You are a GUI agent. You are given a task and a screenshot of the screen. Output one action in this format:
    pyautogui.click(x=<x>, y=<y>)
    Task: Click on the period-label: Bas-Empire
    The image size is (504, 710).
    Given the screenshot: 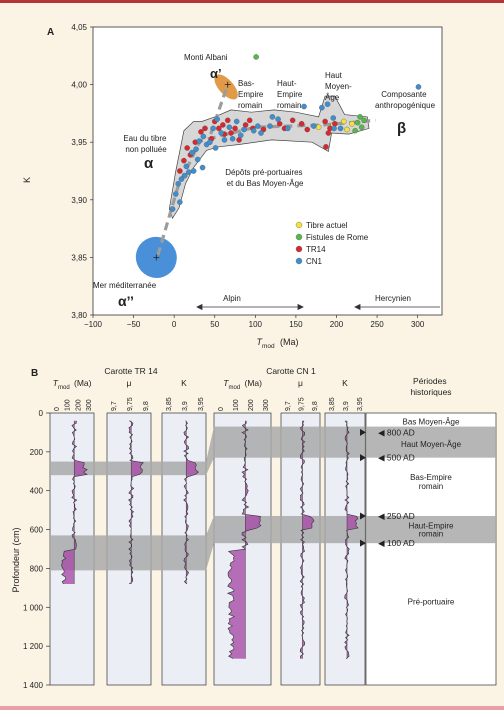 What is the action you would take?
    pyautogui.click(x=431, y=477)
    